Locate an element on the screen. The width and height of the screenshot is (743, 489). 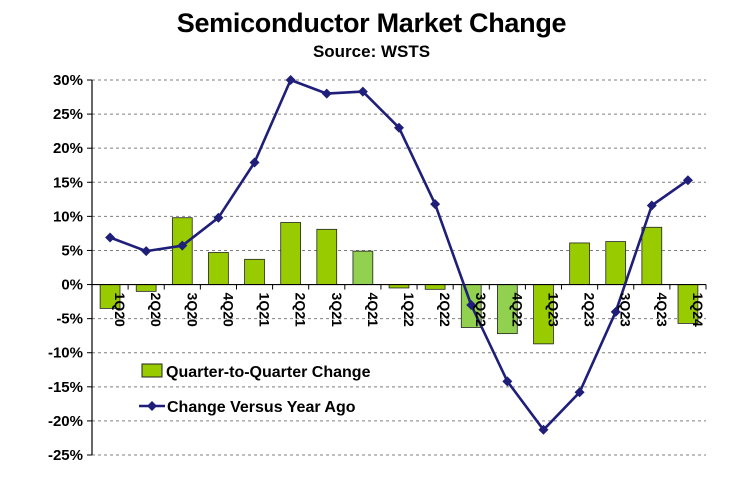
y-tick-label: 25% is located at coordinates (68, 114).